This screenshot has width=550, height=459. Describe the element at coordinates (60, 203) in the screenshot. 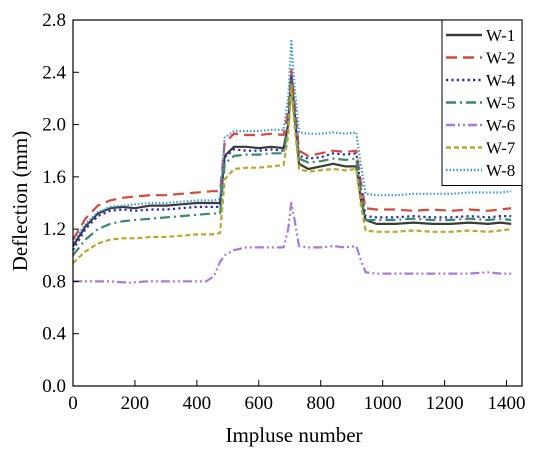

I see `y-axis-ticks: 0.0 0.4 0.8 1.2 1.6 2.0 2.4 2.8` at that location.